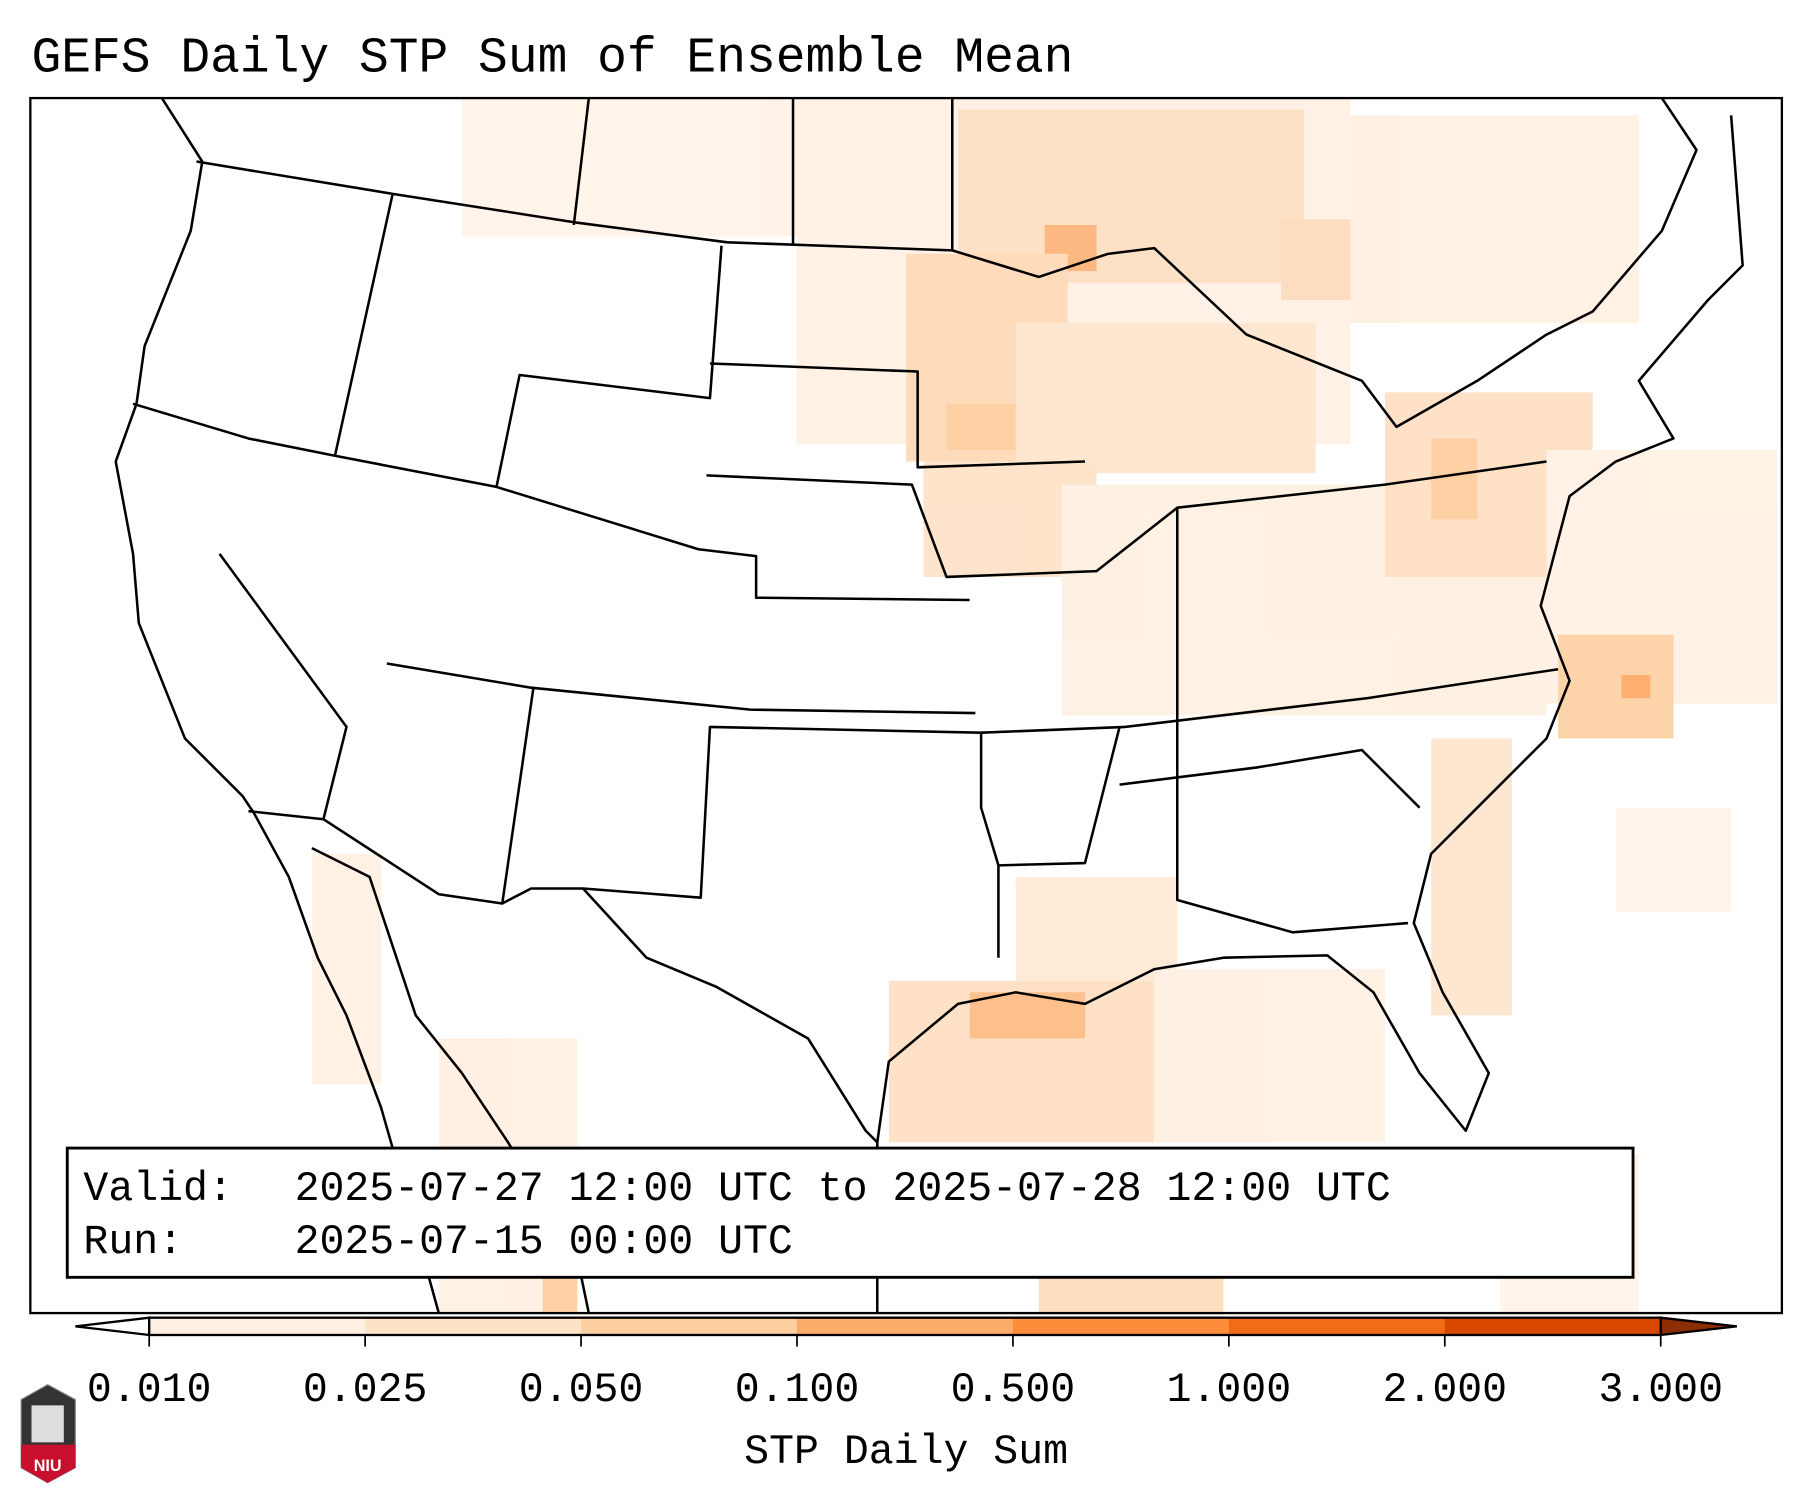 The image size is (1803, 1500). What do you see at coordinates (48, 1466) in the screenshot?
I see `niu-logo-text: NIU` at bounding box center [48, 1466].